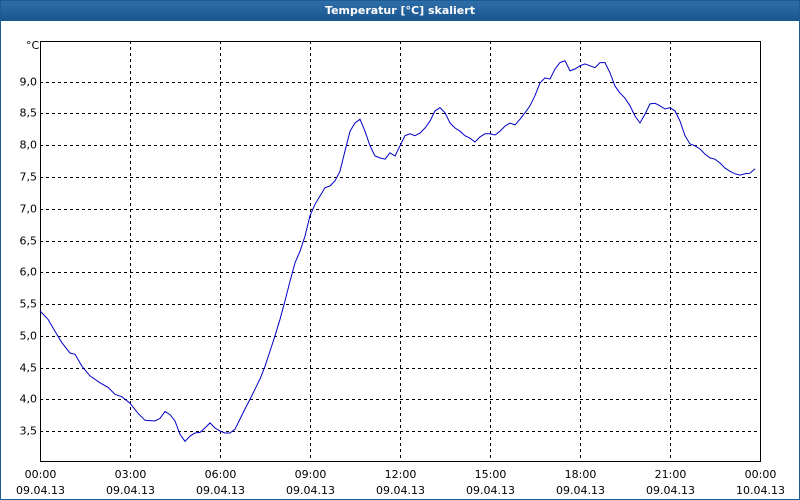 This screenshot has height=500, width=800. What do you see at coordinates (29, 113) in the screenshot?
I see `y-tick-label: 8,5` at bounding box center [29, 113].